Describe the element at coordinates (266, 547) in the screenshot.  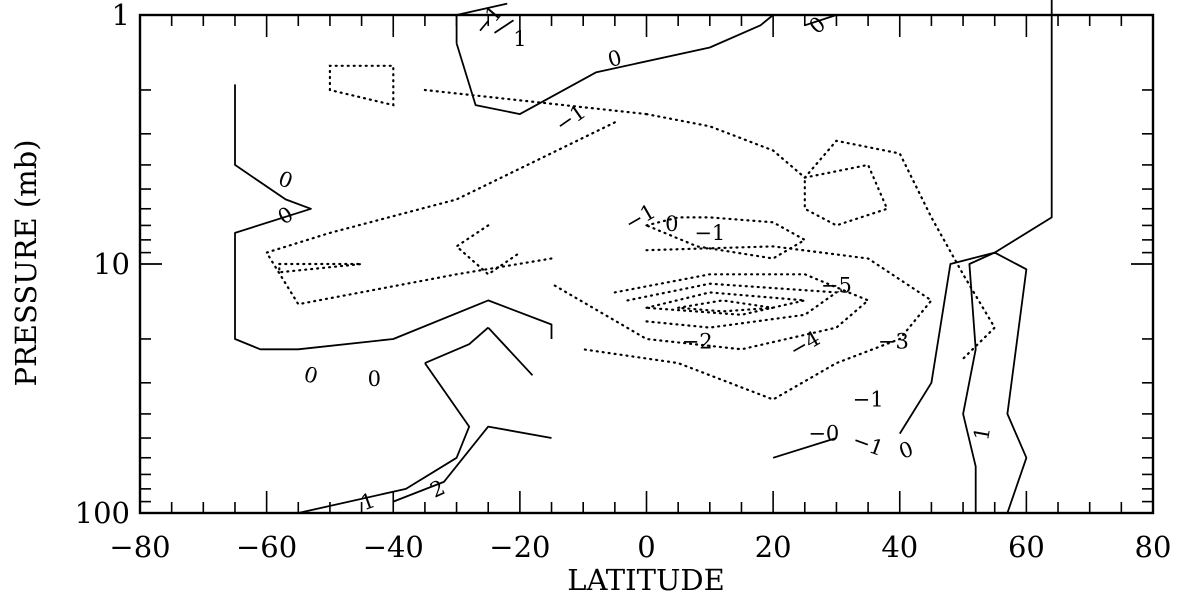
I see `x-tick-label: −60` at that location.